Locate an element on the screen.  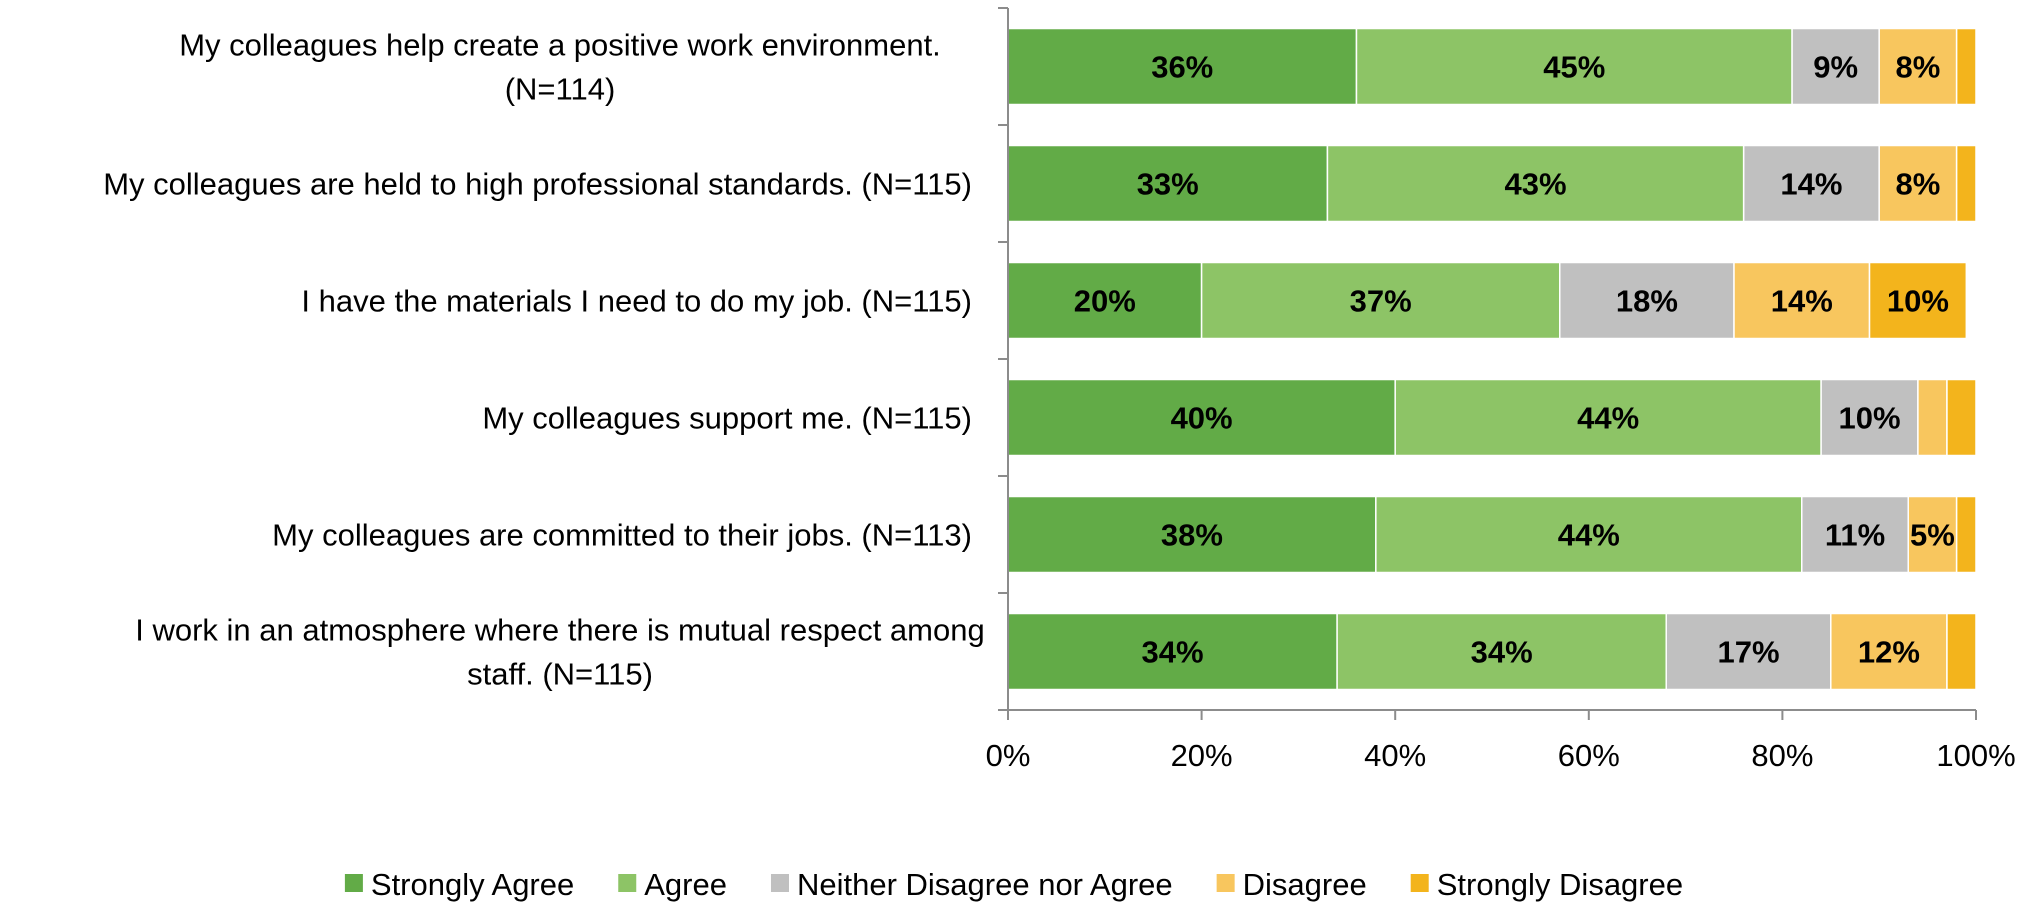
category-label: staff. (N=115) is located at coordinates (560, 674).